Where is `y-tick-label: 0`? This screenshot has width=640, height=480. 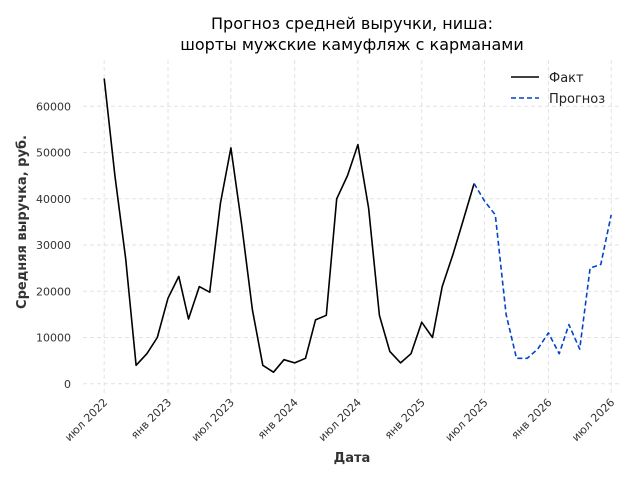
y-tick-label: 0 is located at coordinates (67, 384).